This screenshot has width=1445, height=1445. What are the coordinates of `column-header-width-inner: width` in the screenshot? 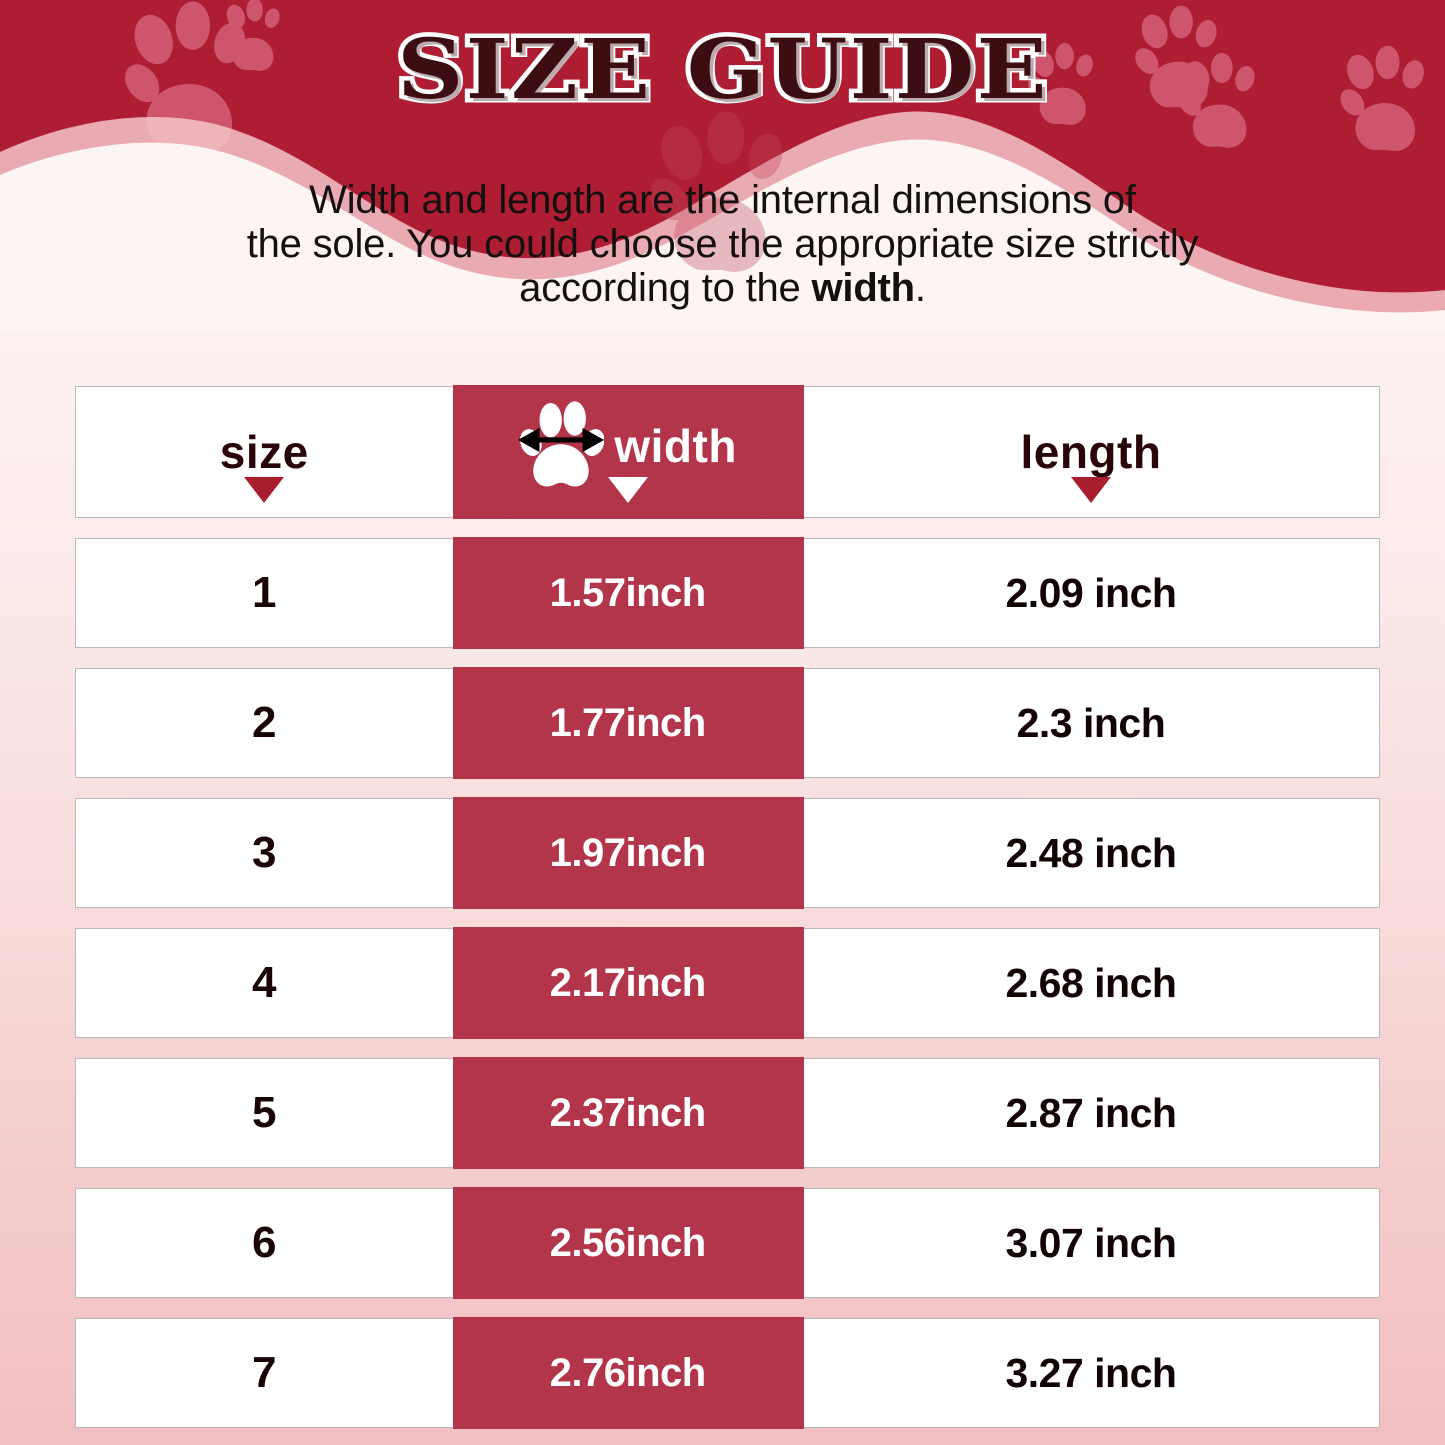 It's located at (627, 446).